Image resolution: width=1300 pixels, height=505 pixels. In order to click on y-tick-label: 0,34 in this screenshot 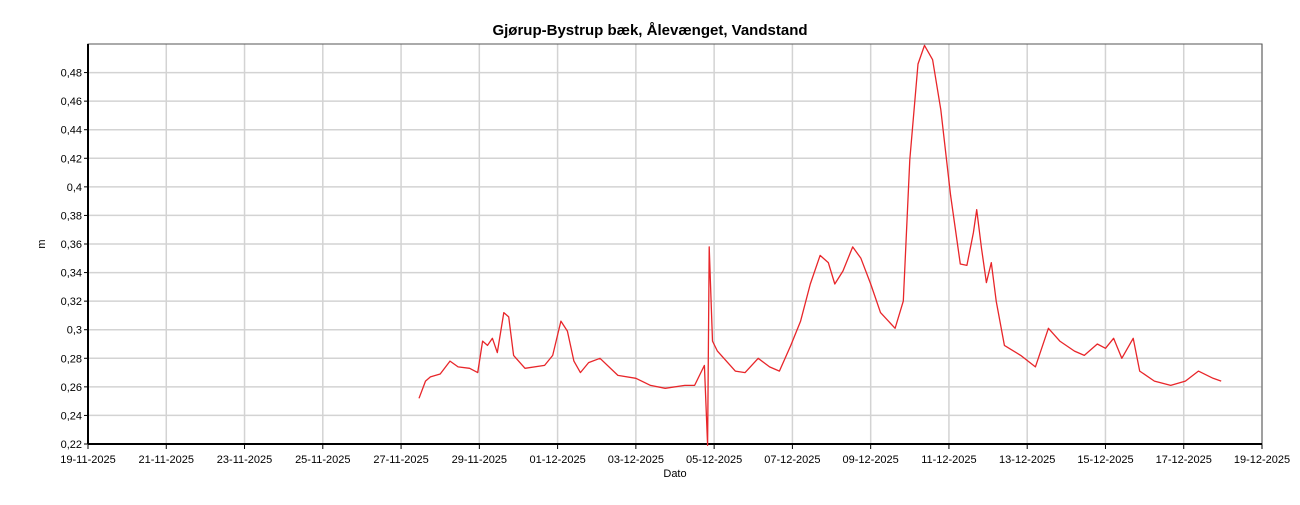, I will do `click(71, 274)`.